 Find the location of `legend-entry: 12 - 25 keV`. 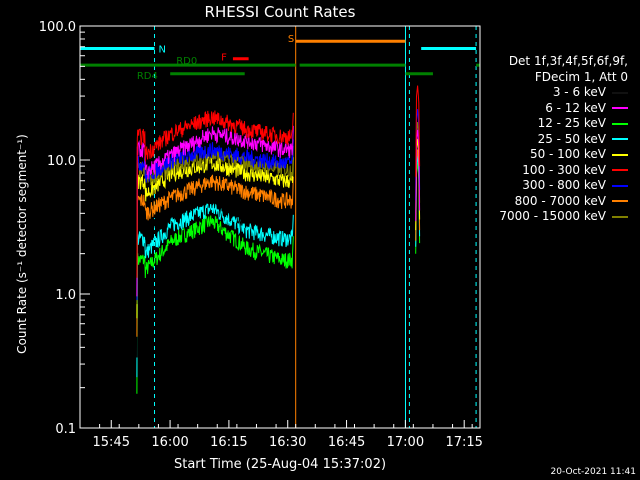

legend-entry: 12 - 25 keV is located at coordinates (556, 124).